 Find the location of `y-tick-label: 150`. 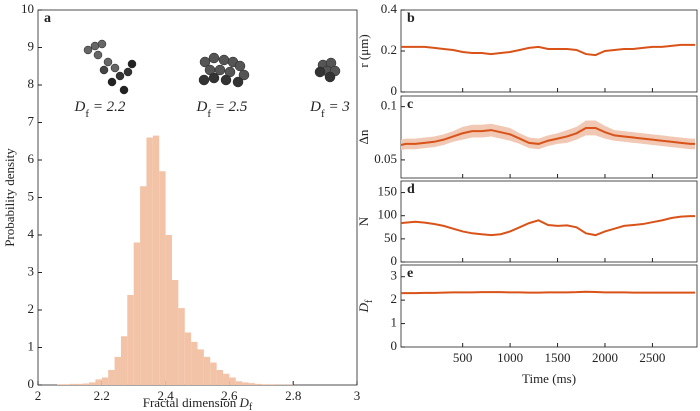

y-tick-label: 150 is located at coordinates (388, 191).